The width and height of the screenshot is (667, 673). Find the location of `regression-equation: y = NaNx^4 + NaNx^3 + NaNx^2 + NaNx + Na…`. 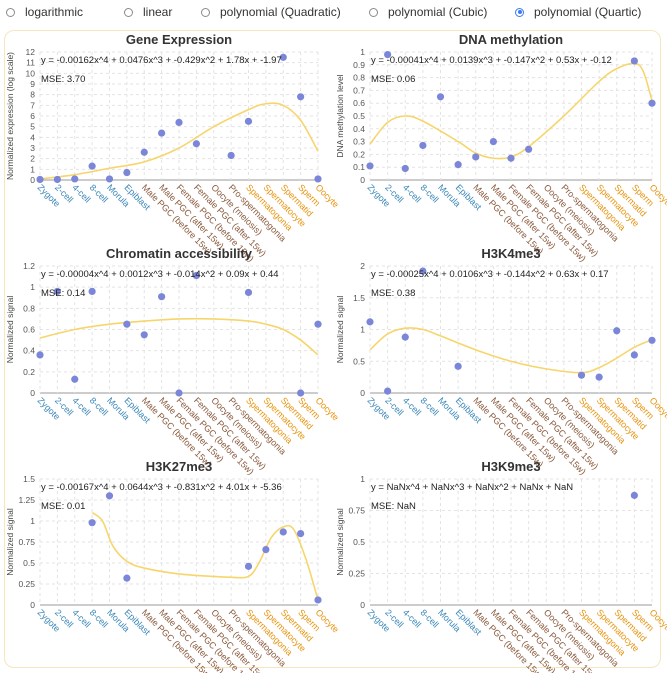

regression-equation: y = NaNx^4 + NaNx^3 + NaNx^2 + NaNx + Na… is located at coordinates (472, 487).